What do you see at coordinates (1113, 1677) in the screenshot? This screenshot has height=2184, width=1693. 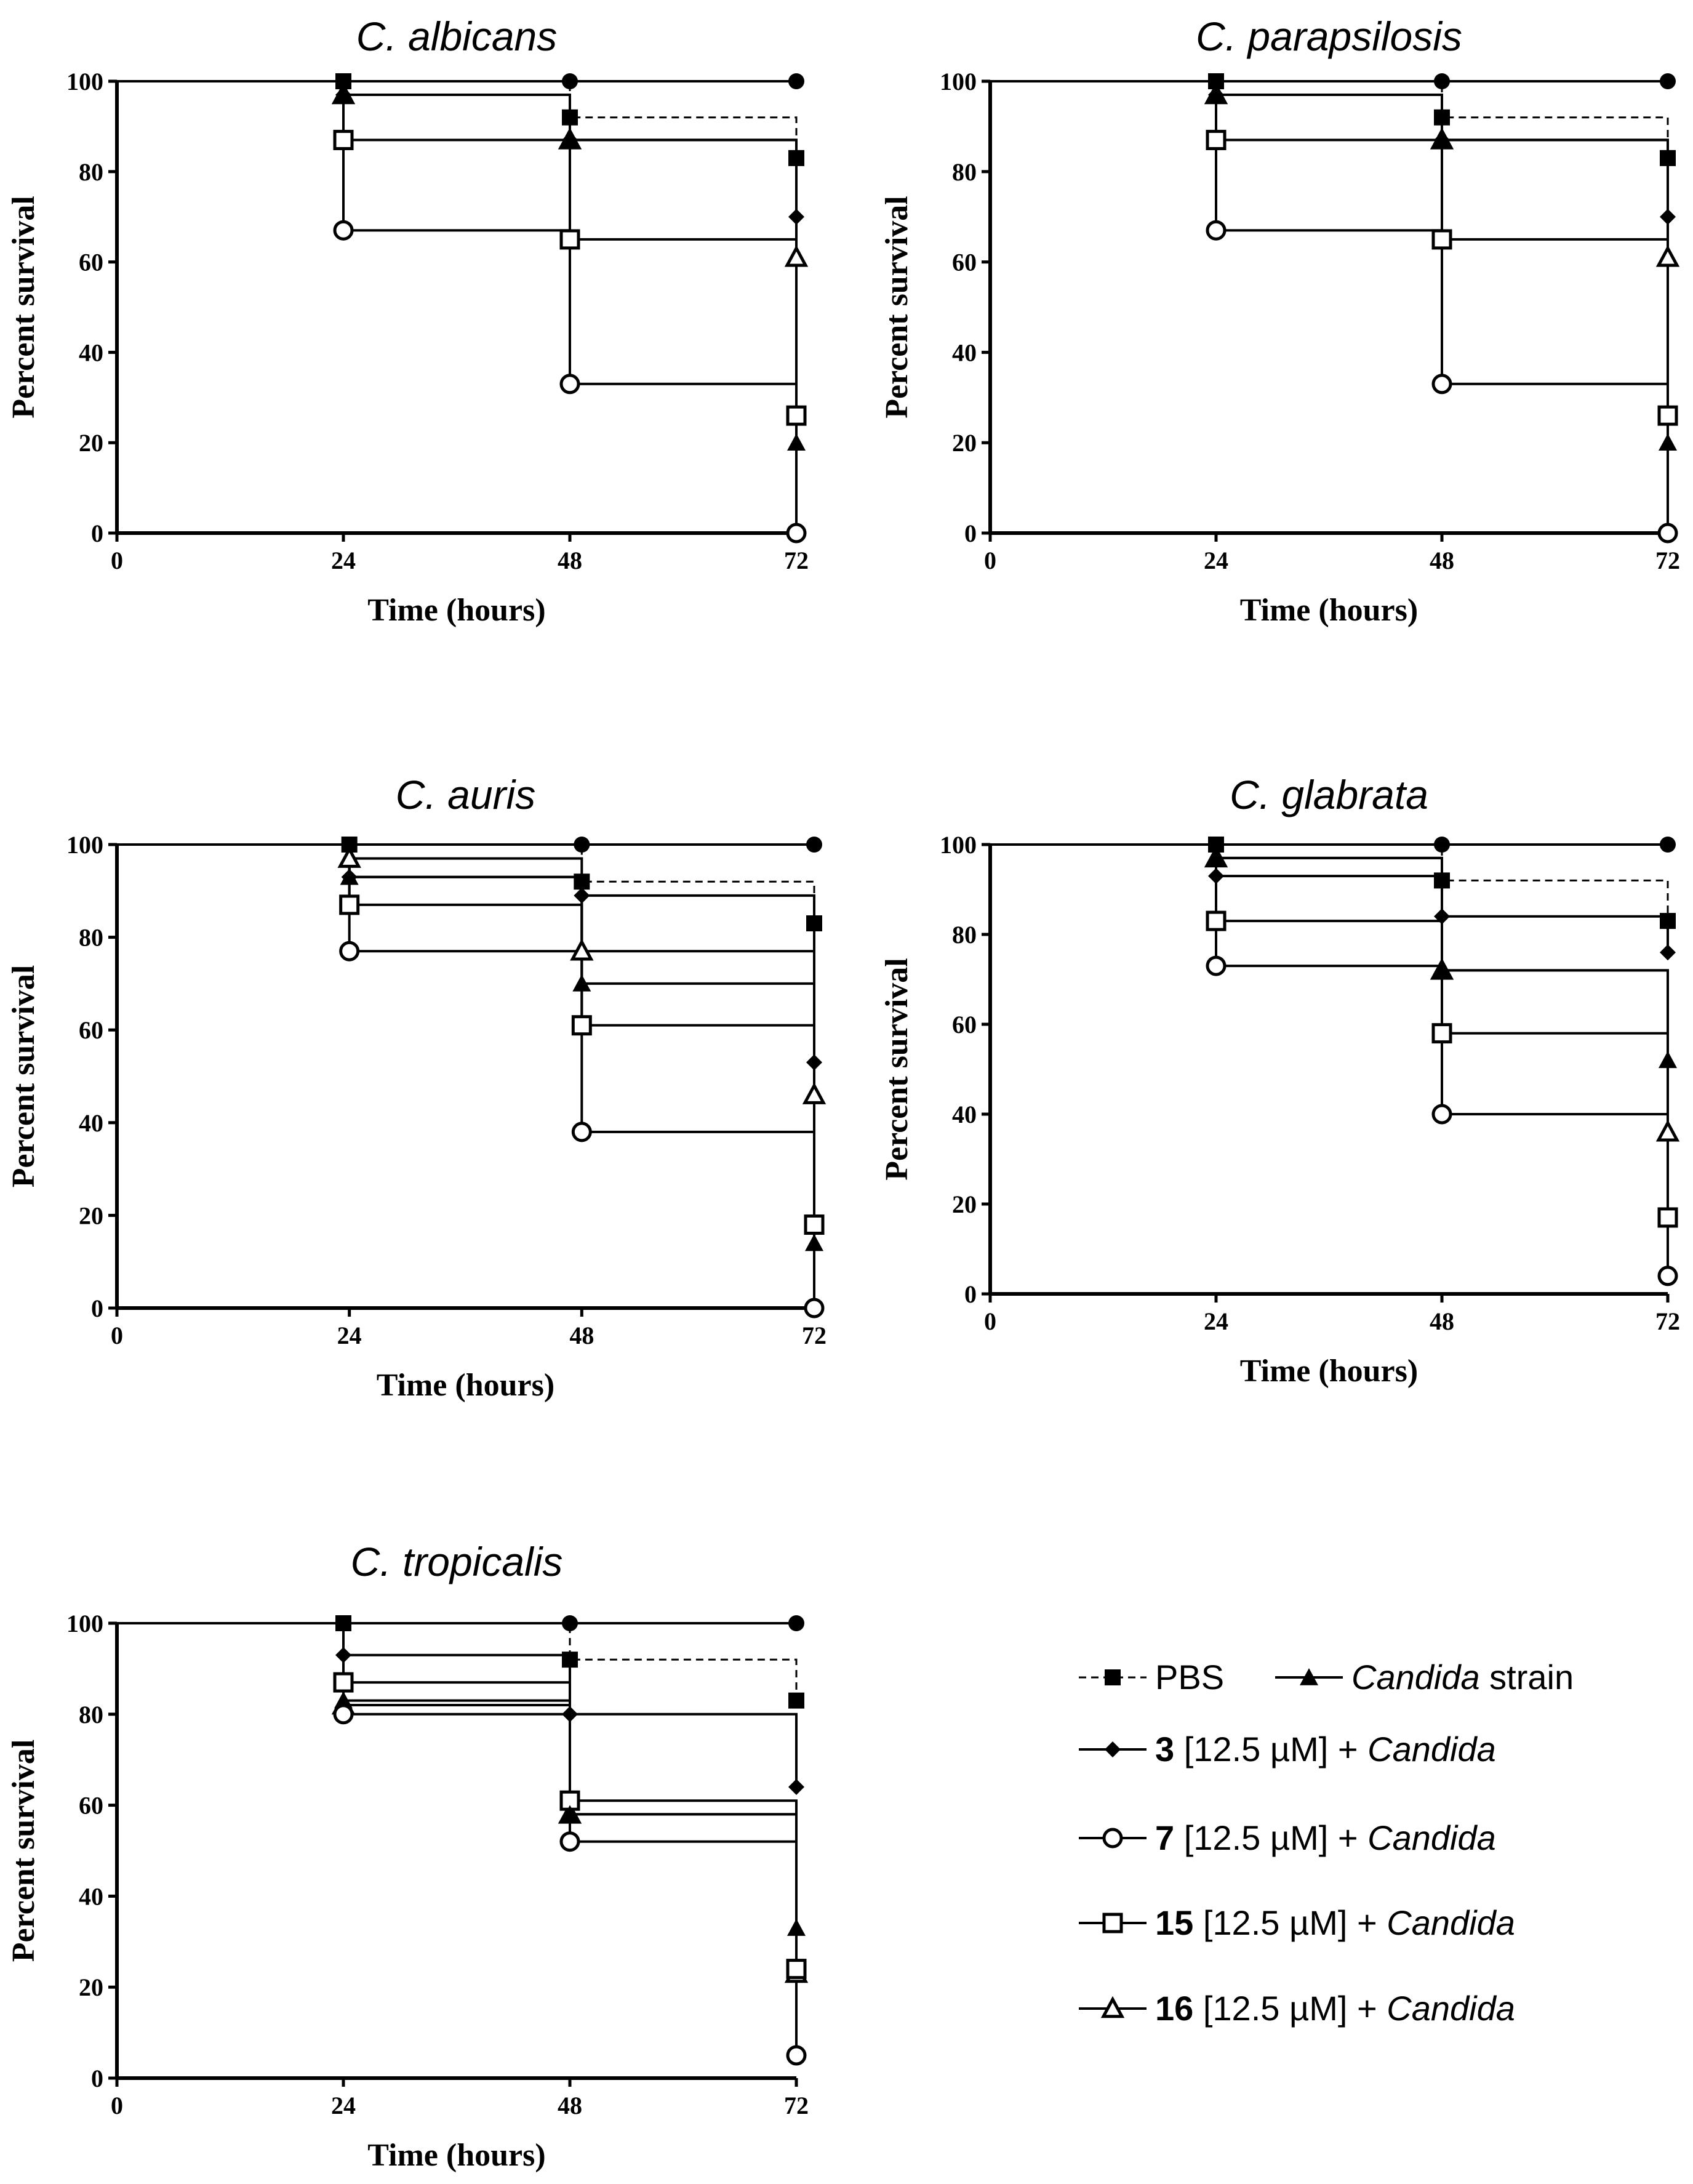 I see `legend-marker-pbs` at bounding box center [1113, 1677].